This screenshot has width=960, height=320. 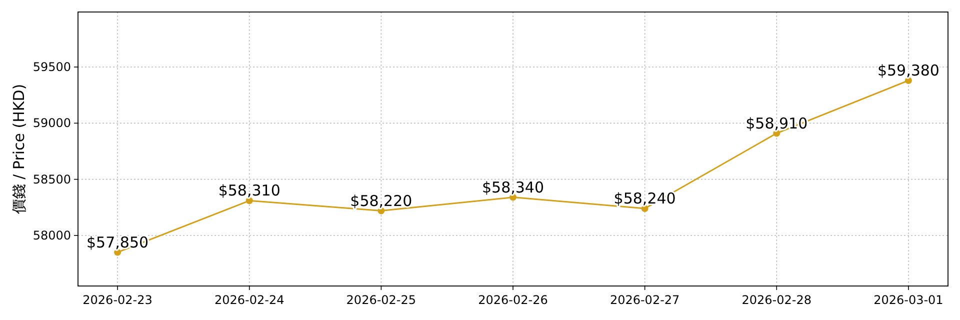 I want to click on y-tick-label: 59000, so click(x=51, y=123).